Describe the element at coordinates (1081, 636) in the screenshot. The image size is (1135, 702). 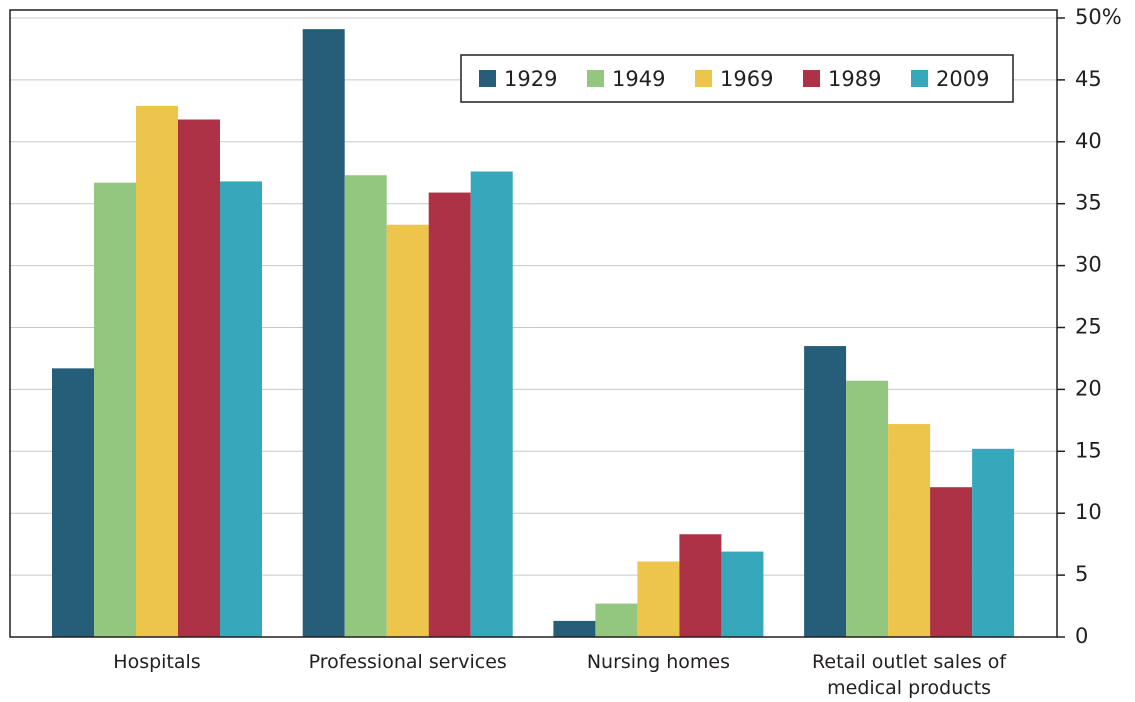
I see `y-tick-label: 0` at that location.